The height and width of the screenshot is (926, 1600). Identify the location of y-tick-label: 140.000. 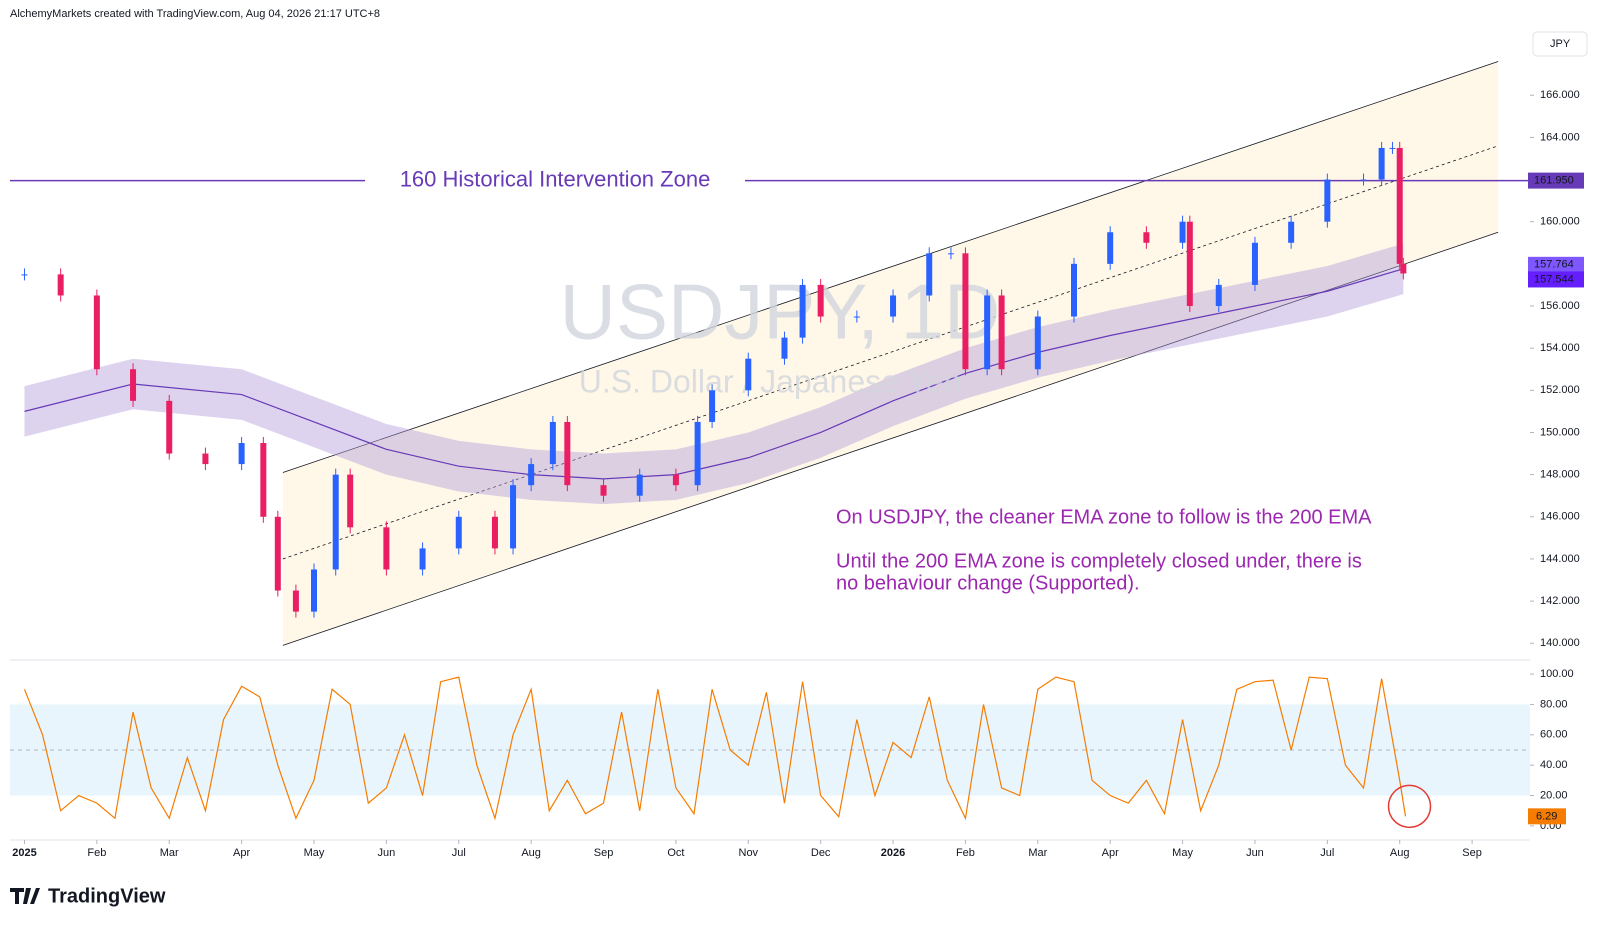
(1560, 643).